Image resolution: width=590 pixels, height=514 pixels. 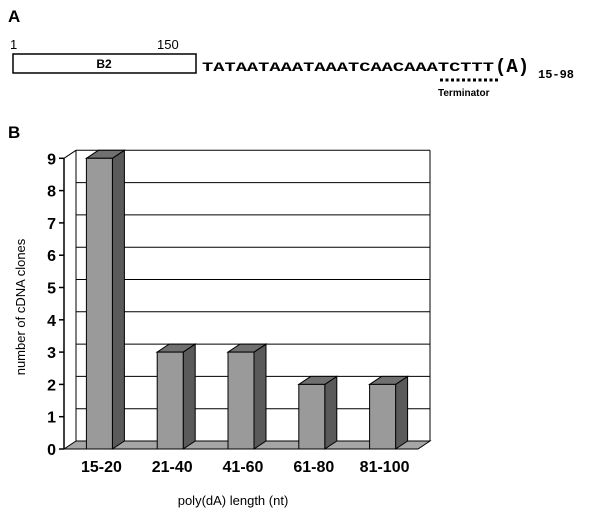 I want to click on b2-start-number: 1, so click(x=13, y=44).